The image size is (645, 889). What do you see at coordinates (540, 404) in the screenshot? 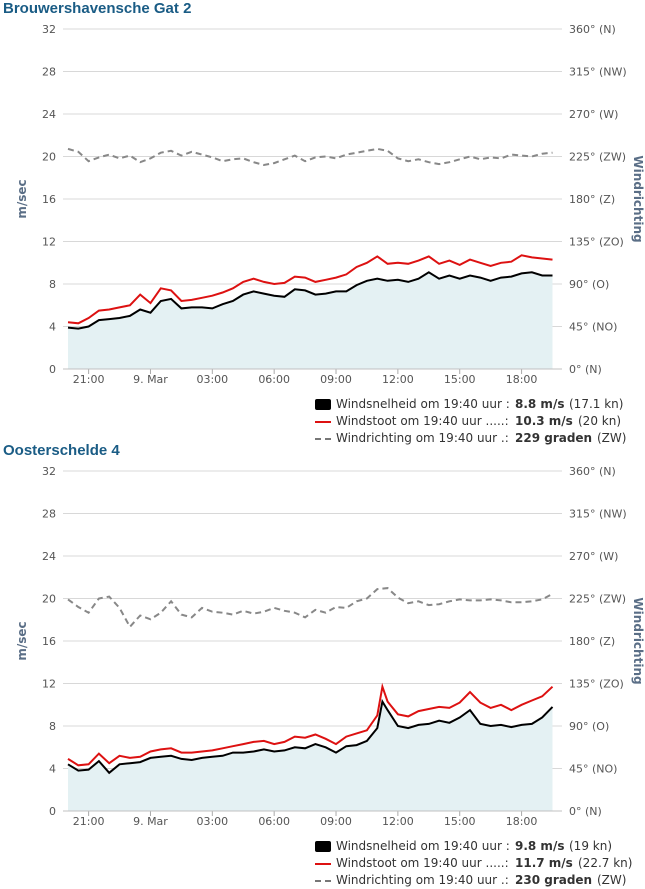
I see `legend-value: 8.8 m/s` at bounding box center [540, 404].